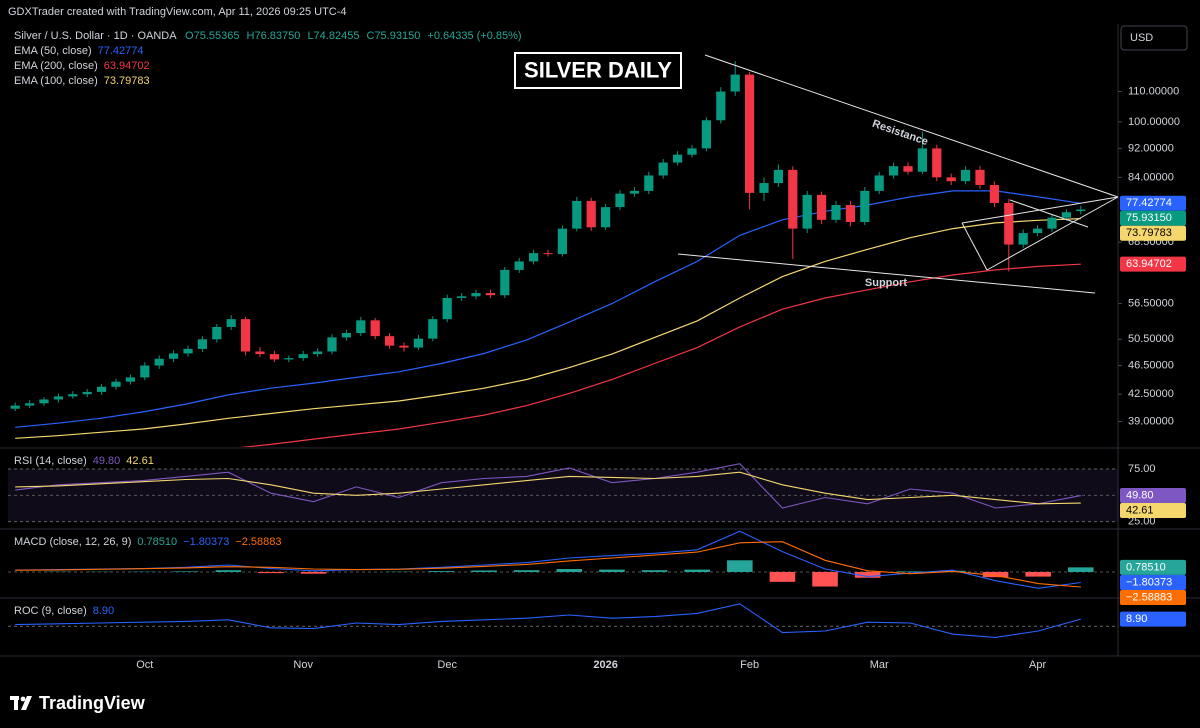 This screenshot has width=1200, height=728. Describe the element at coordinates (127, 81) in the screenshot. I see `legend-value: 73.79783` at that location.